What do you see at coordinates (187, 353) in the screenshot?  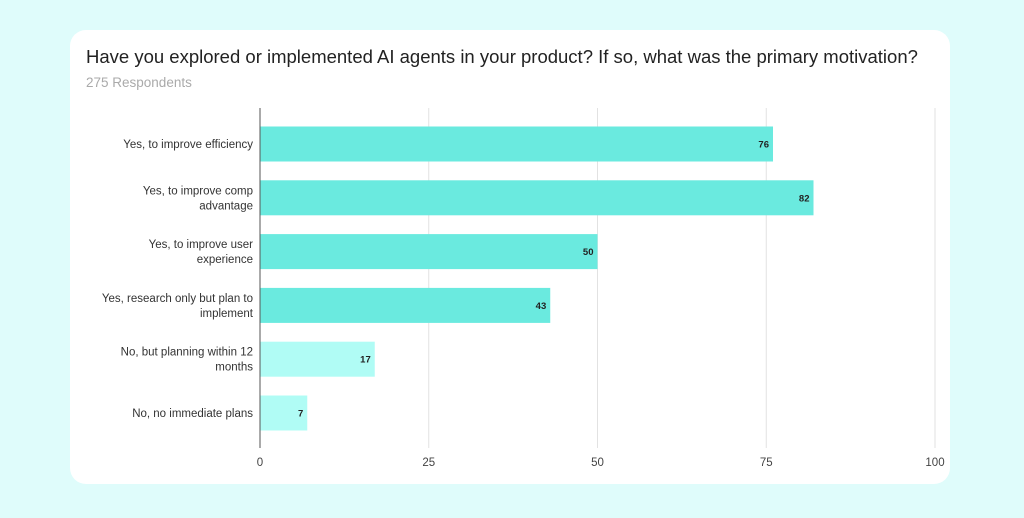 I see `category-label-line: No, but planning within 12` at bounding box center [187, 353].